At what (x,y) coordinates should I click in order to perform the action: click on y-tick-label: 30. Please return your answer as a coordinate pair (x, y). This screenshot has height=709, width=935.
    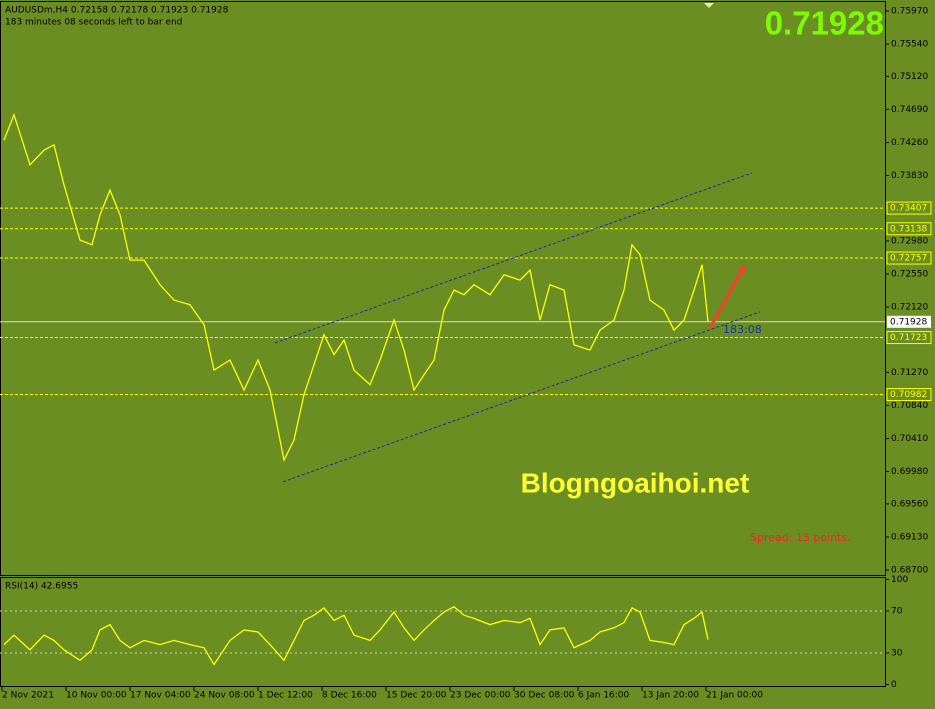
    Looking at the image, I should click on (897, 654).